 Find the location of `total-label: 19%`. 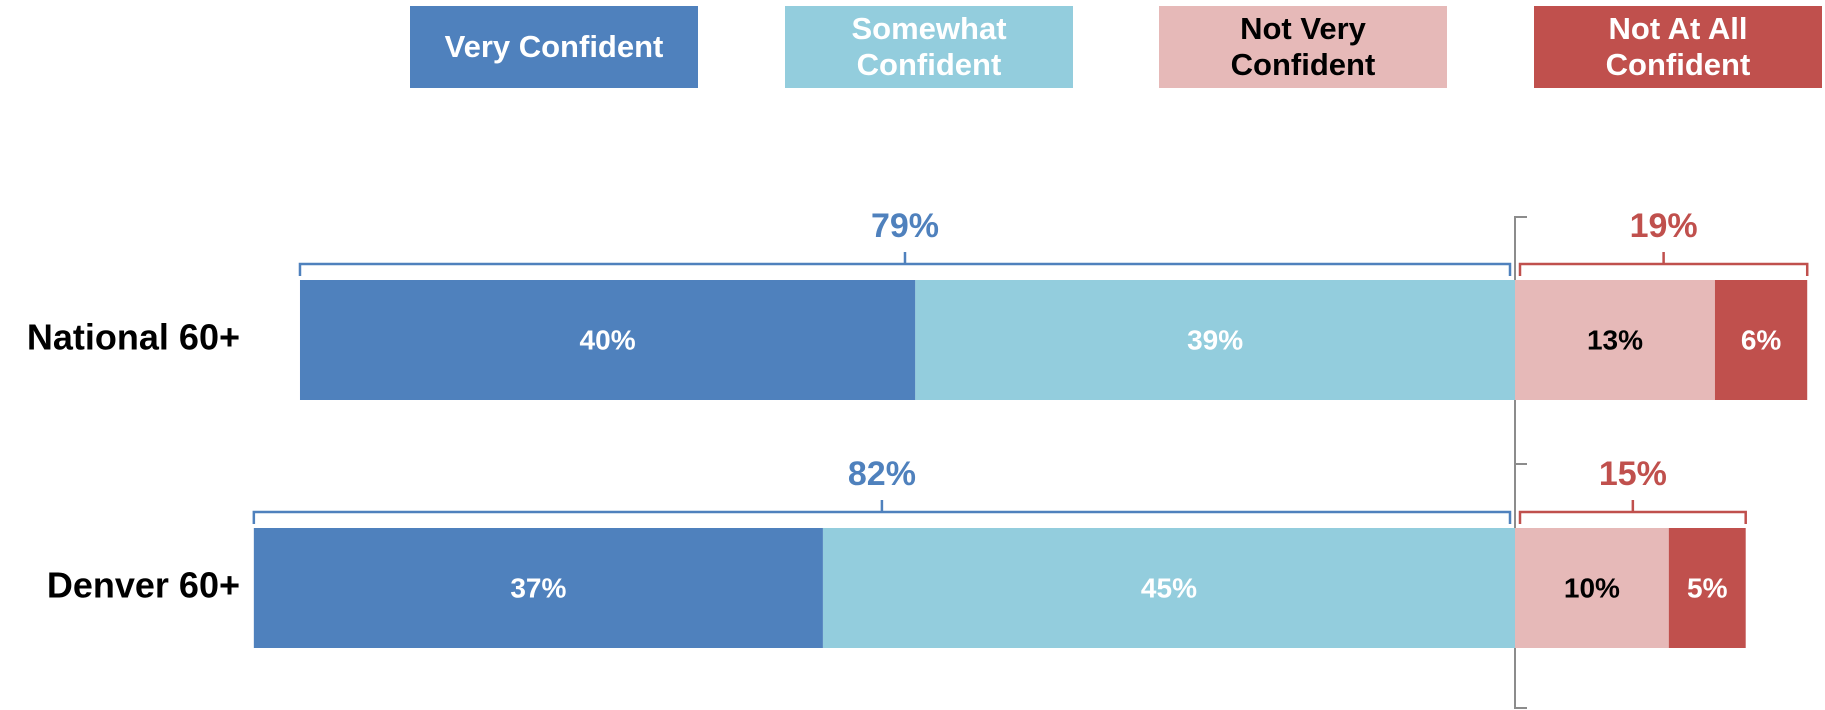

total-label: 19% is located at coordinates (1664, 226).